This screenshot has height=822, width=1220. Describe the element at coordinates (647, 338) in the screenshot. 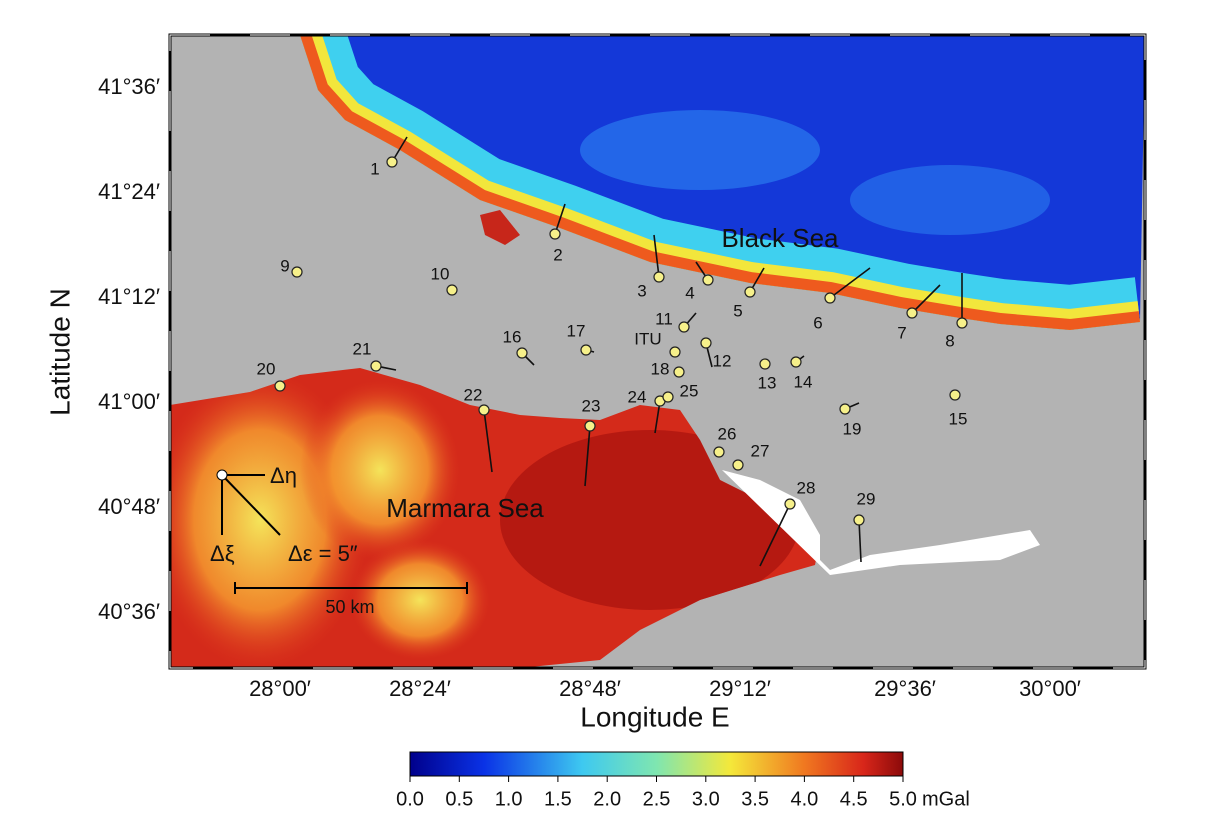

I see `station-label: ITU` at that location.